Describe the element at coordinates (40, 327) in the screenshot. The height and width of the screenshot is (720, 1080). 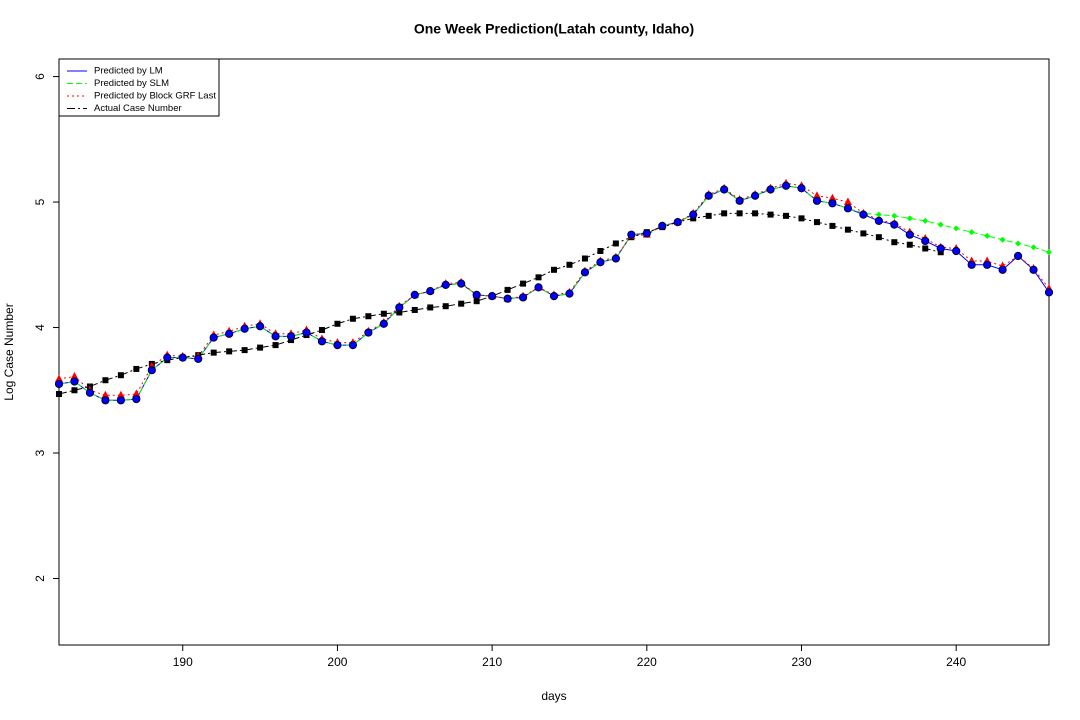
I see `y-tick-label: 4` at that location.